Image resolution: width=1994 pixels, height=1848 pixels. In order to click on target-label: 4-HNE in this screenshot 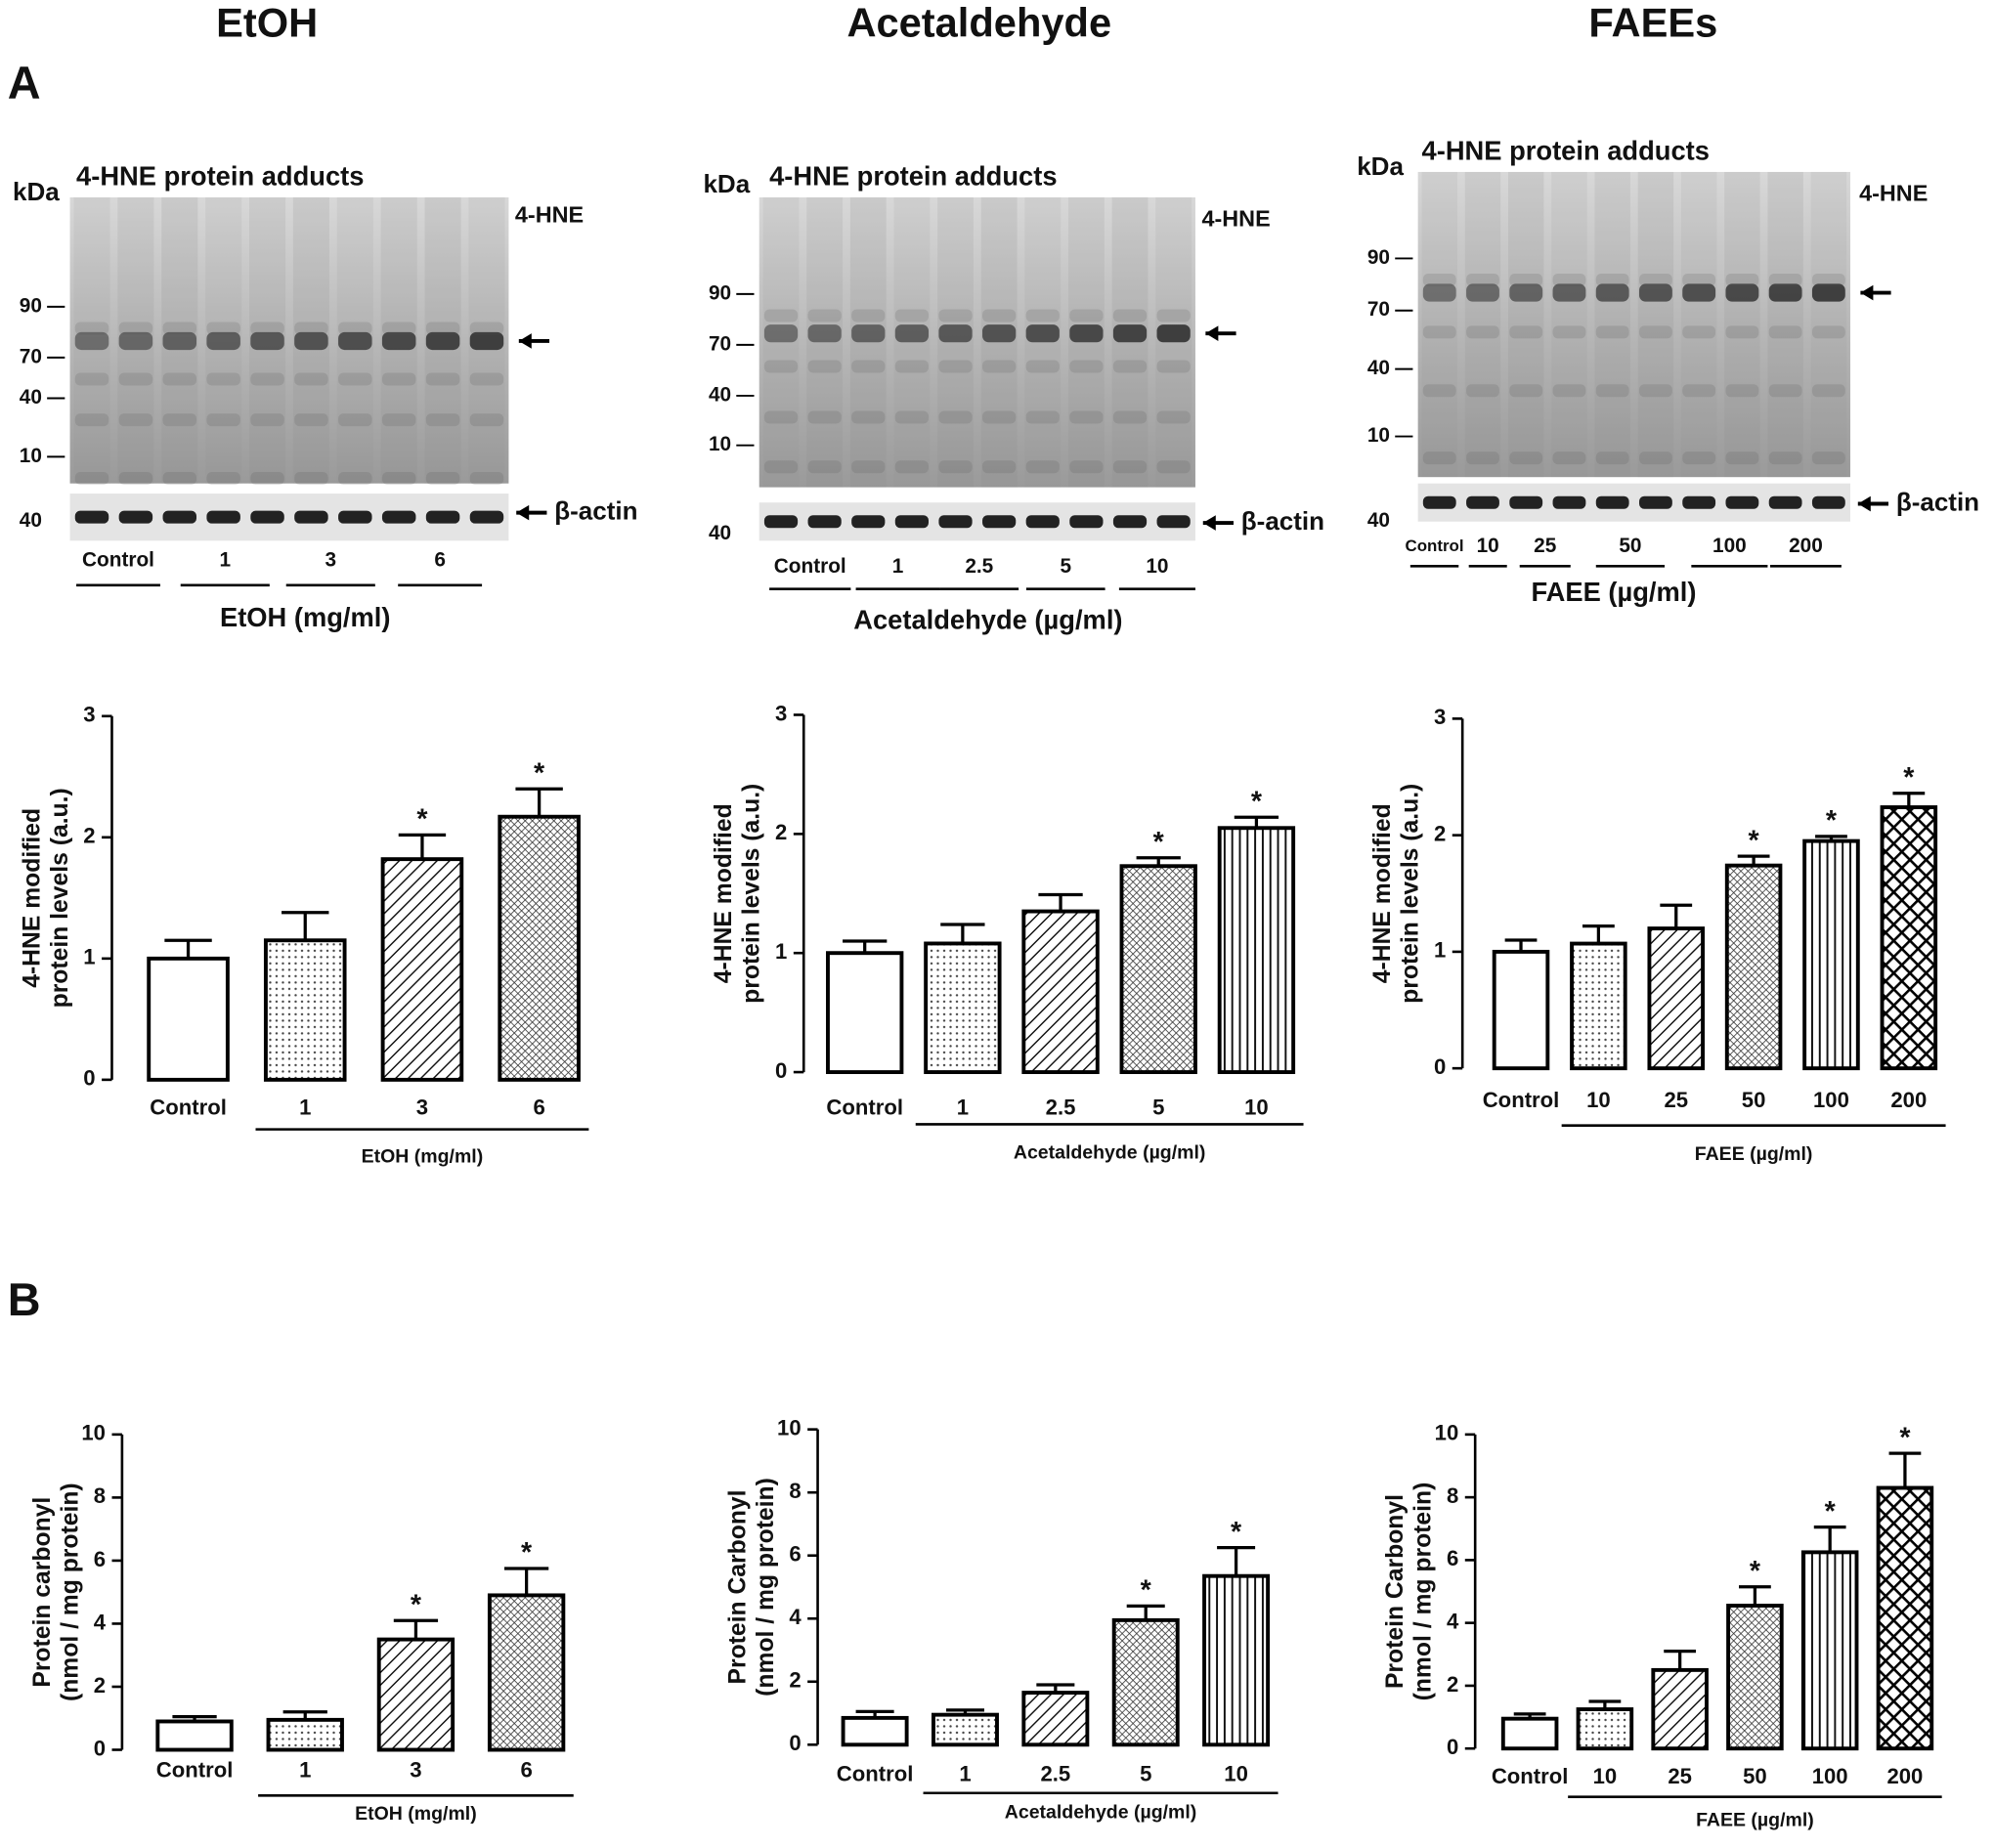, I will do `click(1235, 219)`.